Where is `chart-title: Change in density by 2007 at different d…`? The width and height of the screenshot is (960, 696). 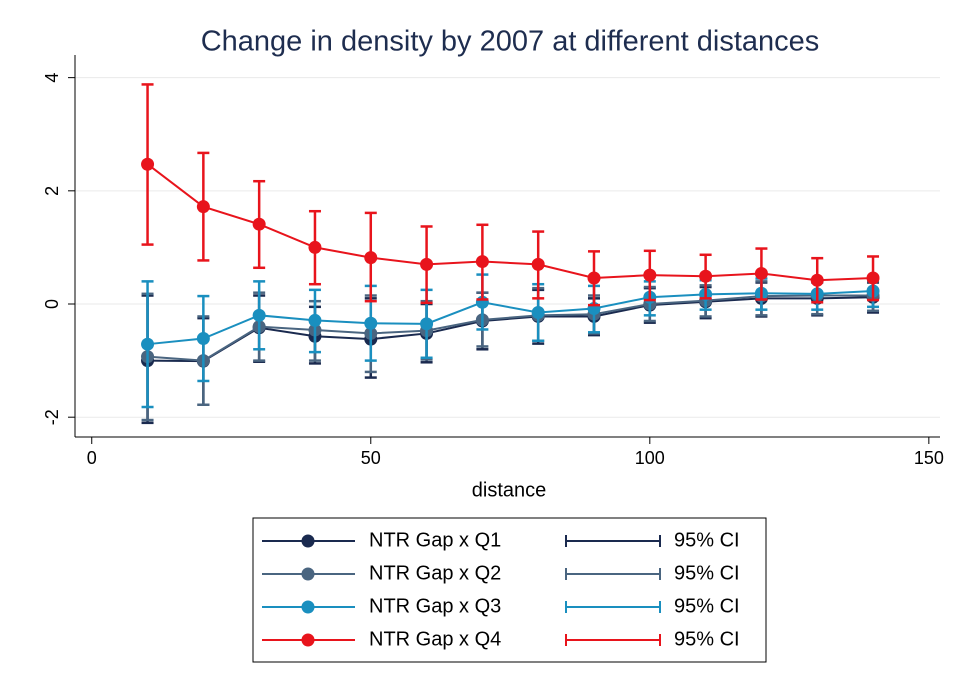
chart-title: Change in density by 2007 at different d… is located at coordinates (510, 42).